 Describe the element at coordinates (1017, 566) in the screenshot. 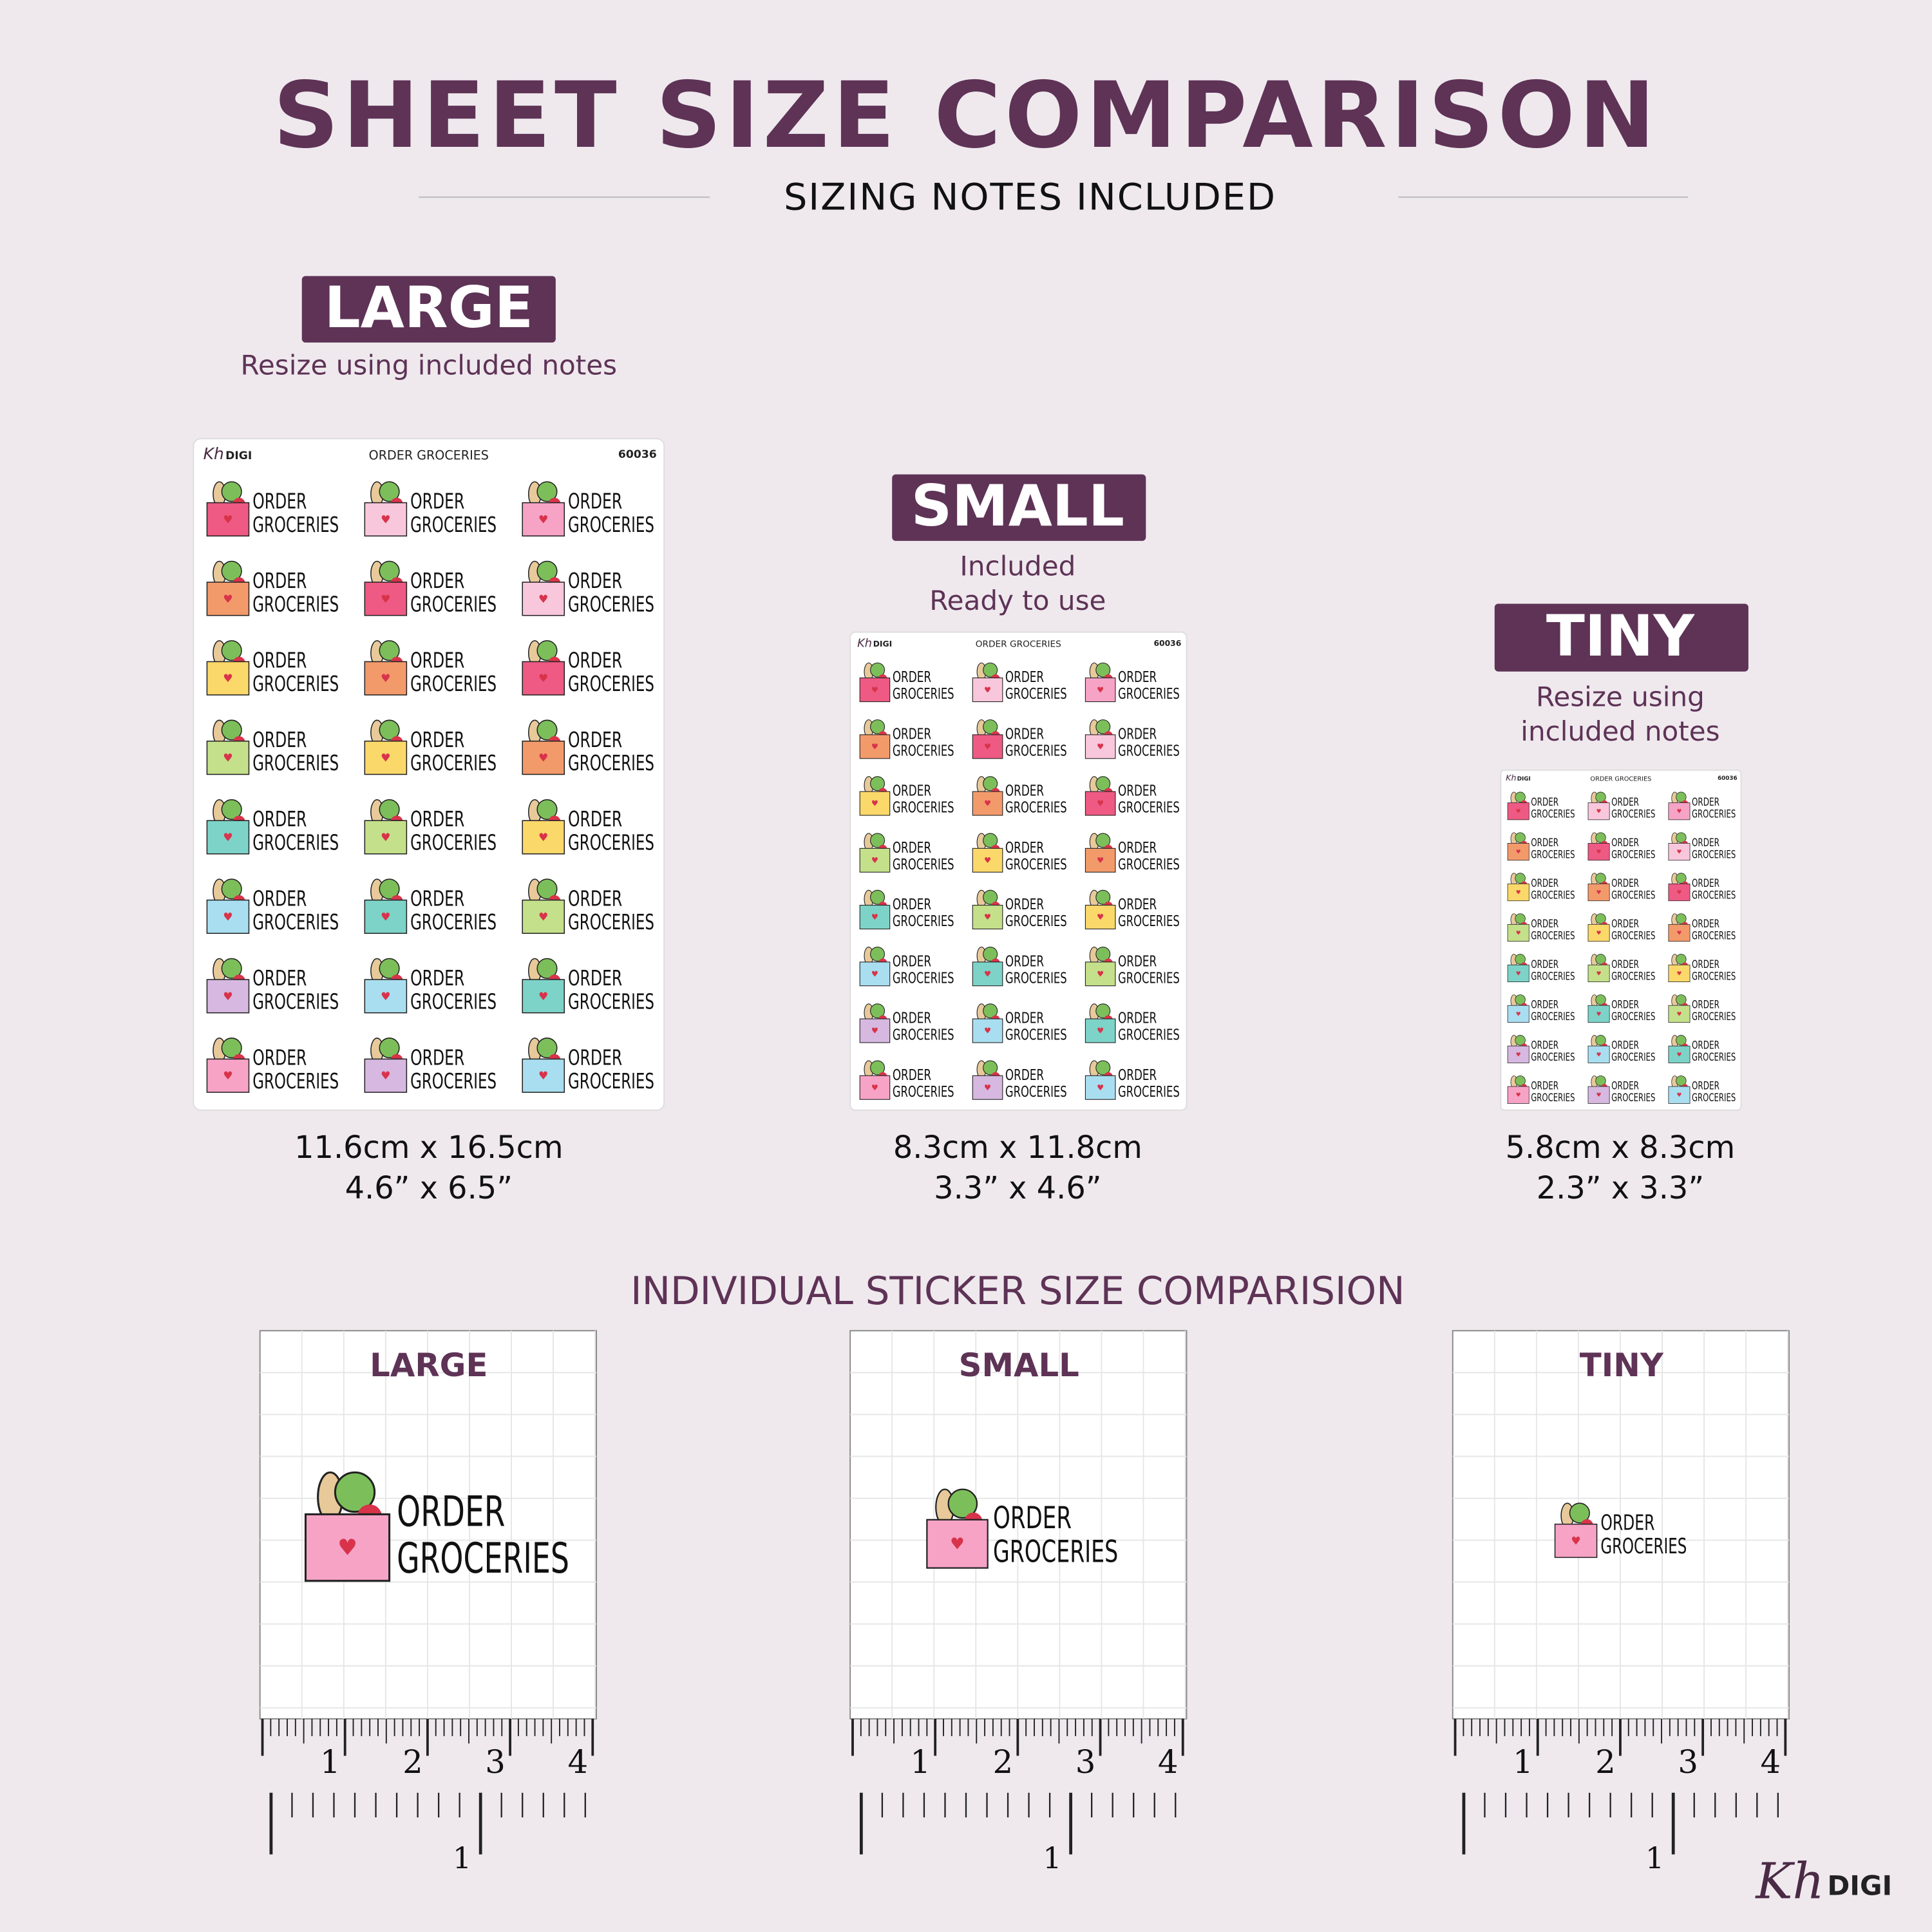

I see `size-note: Included` at that location.